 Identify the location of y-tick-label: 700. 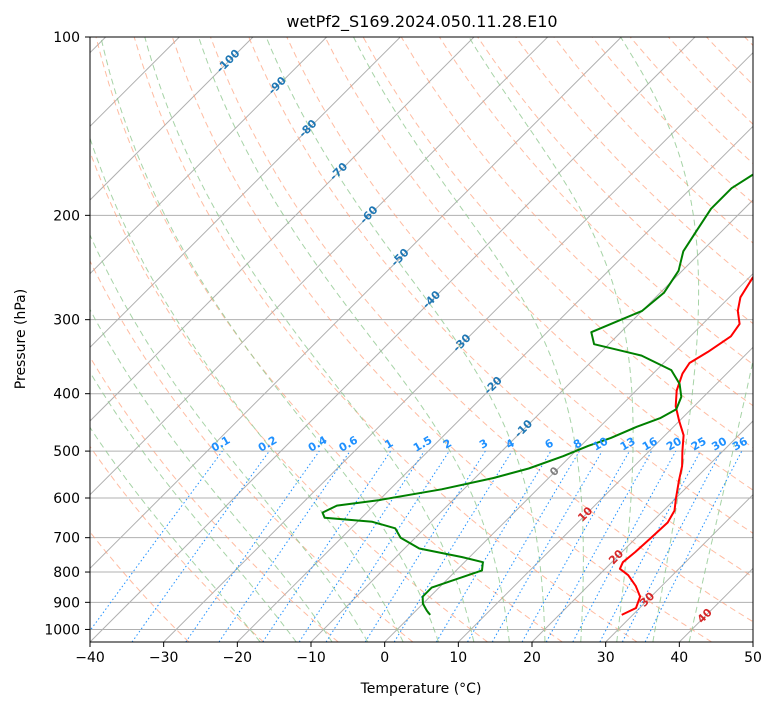
(66, 539).